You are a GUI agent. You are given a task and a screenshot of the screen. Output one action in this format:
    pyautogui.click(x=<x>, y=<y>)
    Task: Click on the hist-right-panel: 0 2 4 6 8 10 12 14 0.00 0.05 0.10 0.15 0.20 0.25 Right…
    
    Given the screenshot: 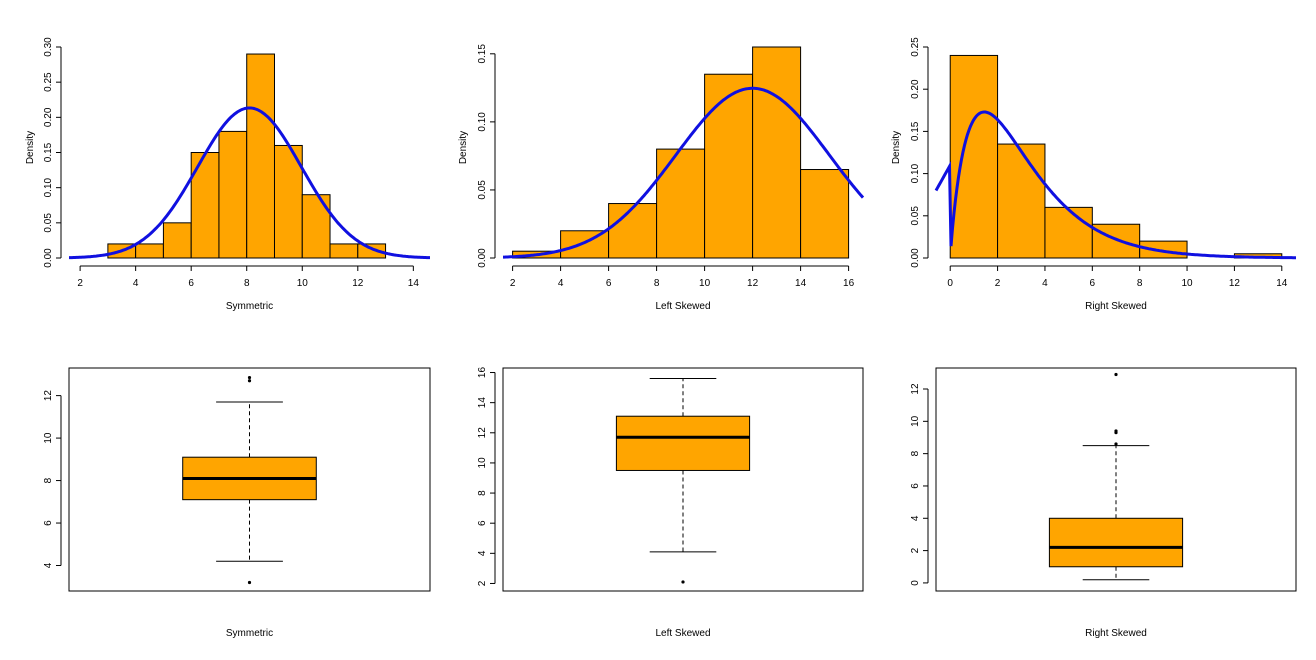 What is the action you would take?
    pyautogui.click(x=1093, y=174)
    